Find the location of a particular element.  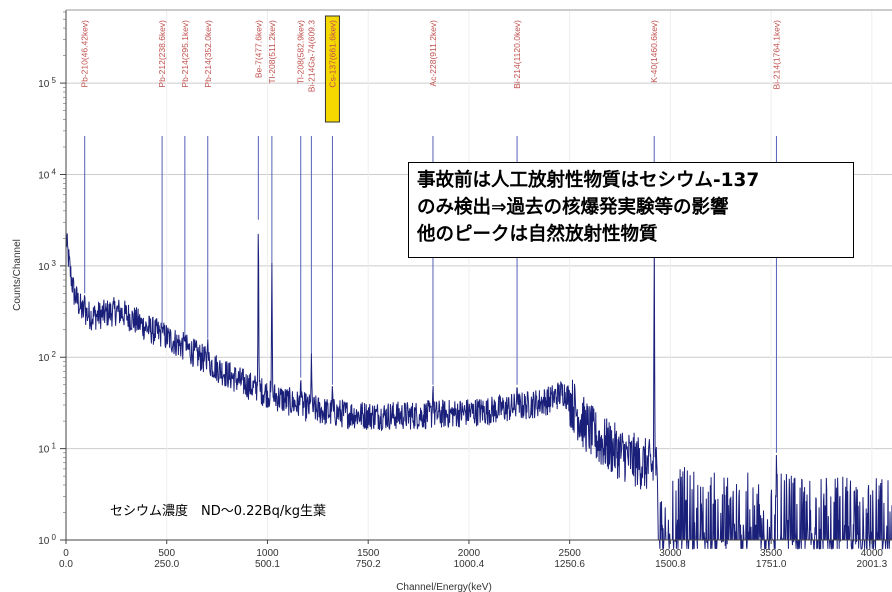

y-tick-label: 10 3 is located at coordinates (47, 266).